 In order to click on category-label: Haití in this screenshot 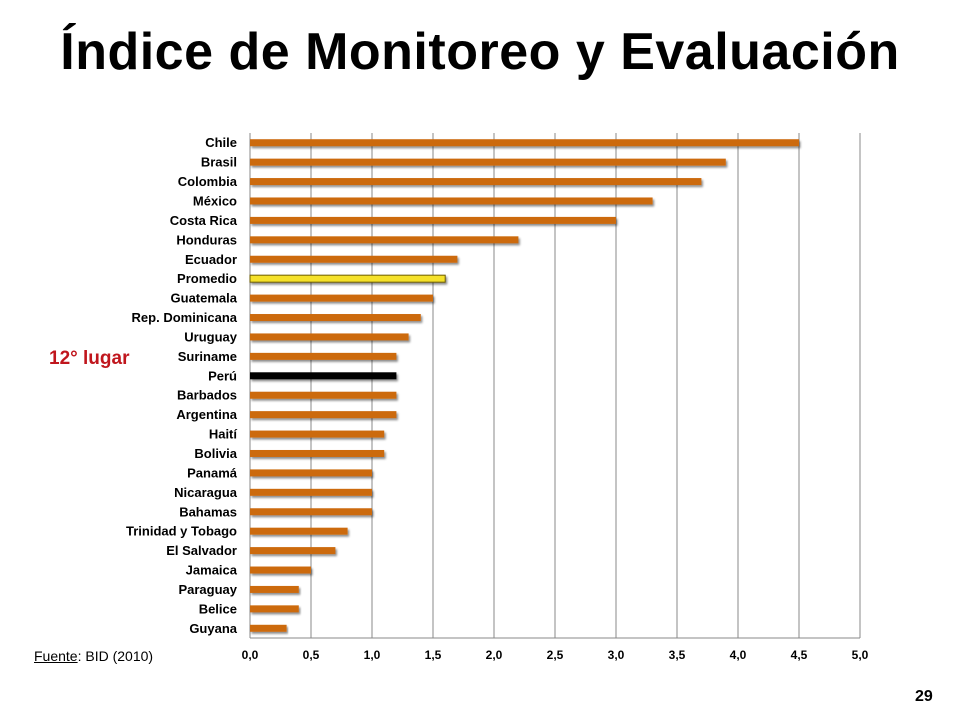, I will do `click(223, 434)`.